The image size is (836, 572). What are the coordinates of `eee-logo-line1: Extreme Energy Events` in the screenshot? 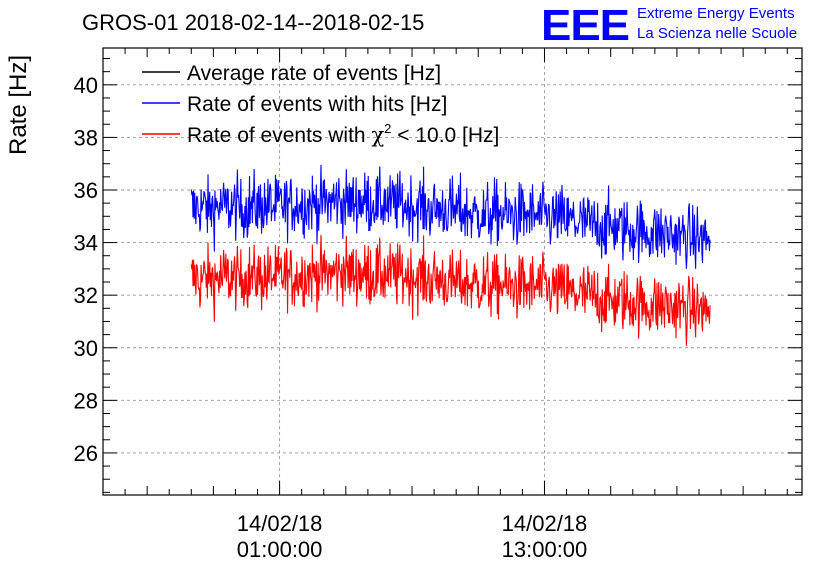 It's located at (716, 13).